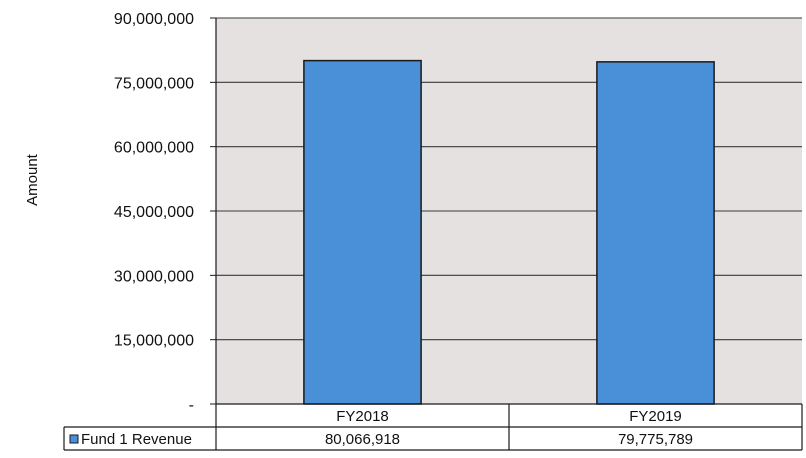 This screenshot has width=806, height=458. I want to click on legend-series-name: Fund 1 Revenue, so click(136, 439).